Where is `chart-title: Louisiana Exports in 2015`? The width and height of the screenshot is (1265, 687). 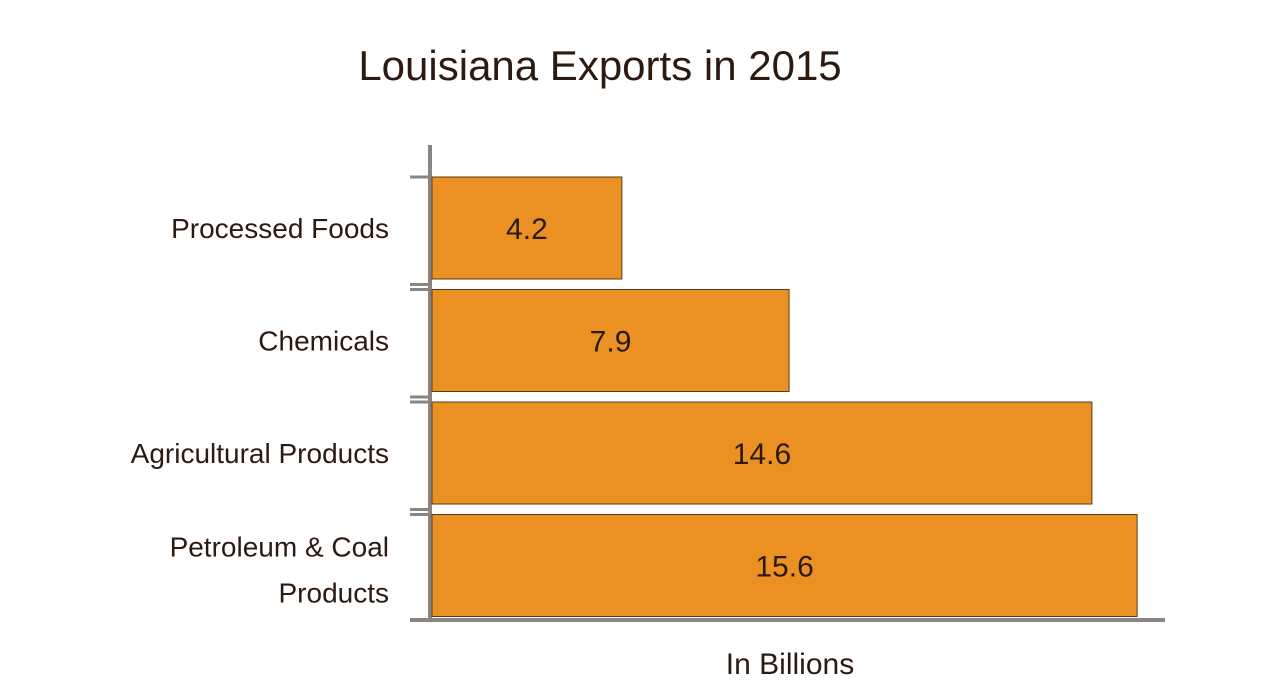
chart-title: Louisiana Exports in 2015 is located at coordinates (600, 65).